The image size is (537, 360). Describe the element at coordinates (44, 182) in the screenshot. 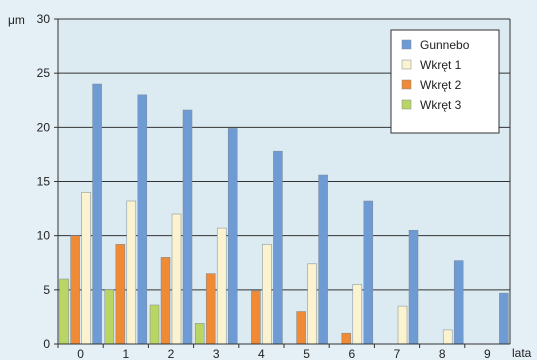

I see `y-tick-label: 15` at that location.